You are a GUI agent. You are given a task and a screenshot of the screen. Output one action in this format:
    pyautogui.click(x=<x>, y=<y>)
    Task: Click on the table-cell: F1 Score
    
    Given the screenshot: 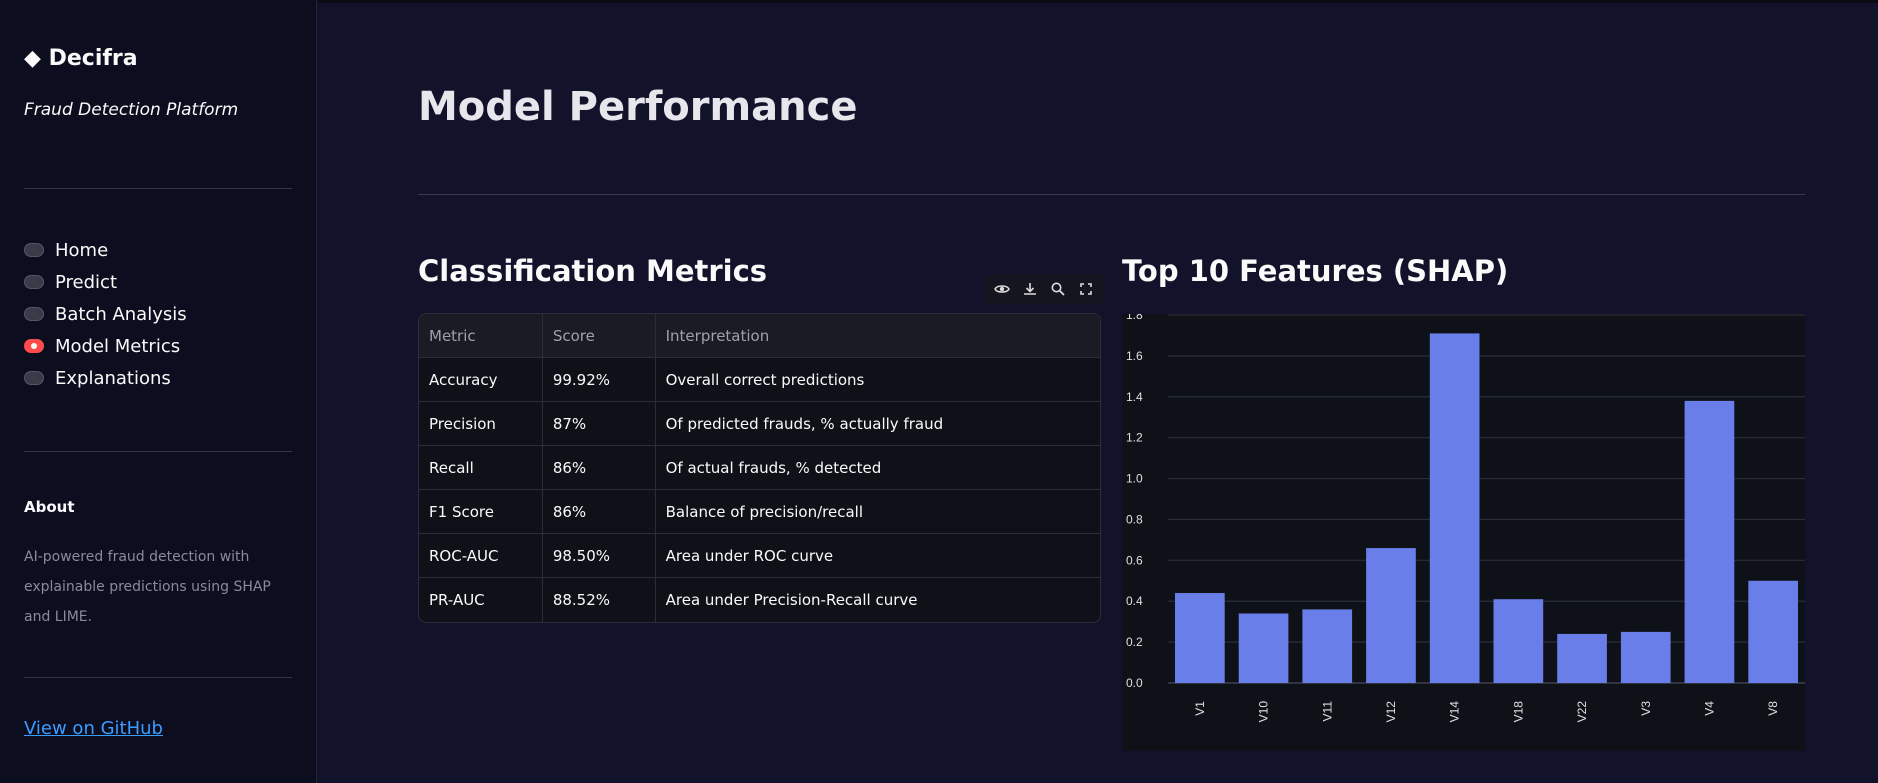 What is the action you would take?
    pyautogui.click(x=481, y=512)
    